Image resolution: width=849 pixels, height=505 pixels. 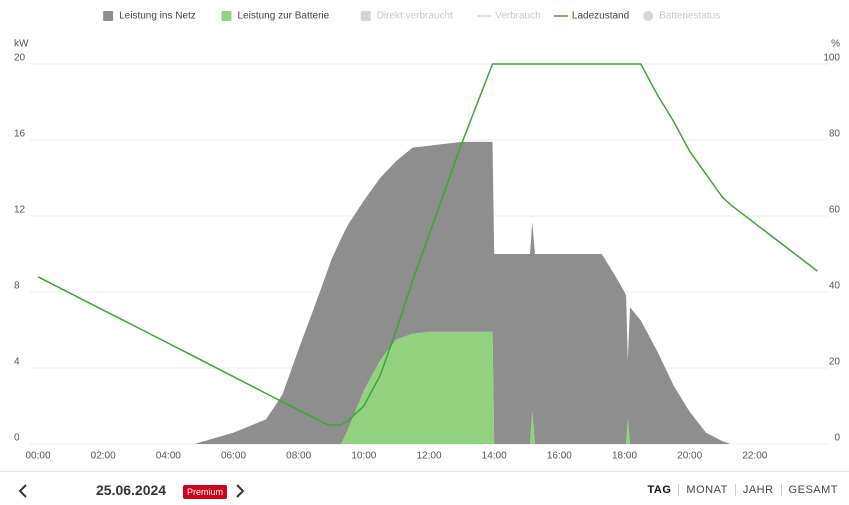 I want to click on y2-tick-label: 100, so click(x=831, y=58).